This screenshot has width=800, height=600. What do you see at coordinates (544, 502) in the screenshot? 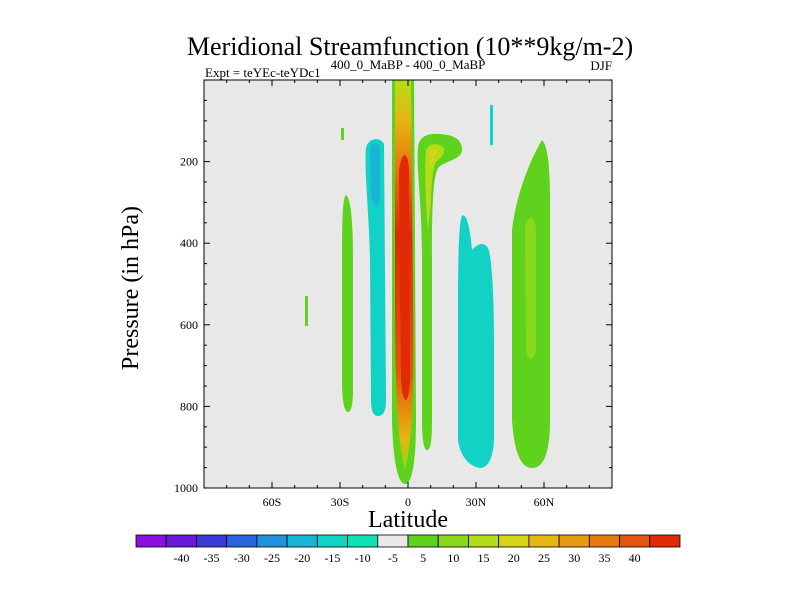
I see `x-tick-label: 60N` at bounding box center [544, 502].